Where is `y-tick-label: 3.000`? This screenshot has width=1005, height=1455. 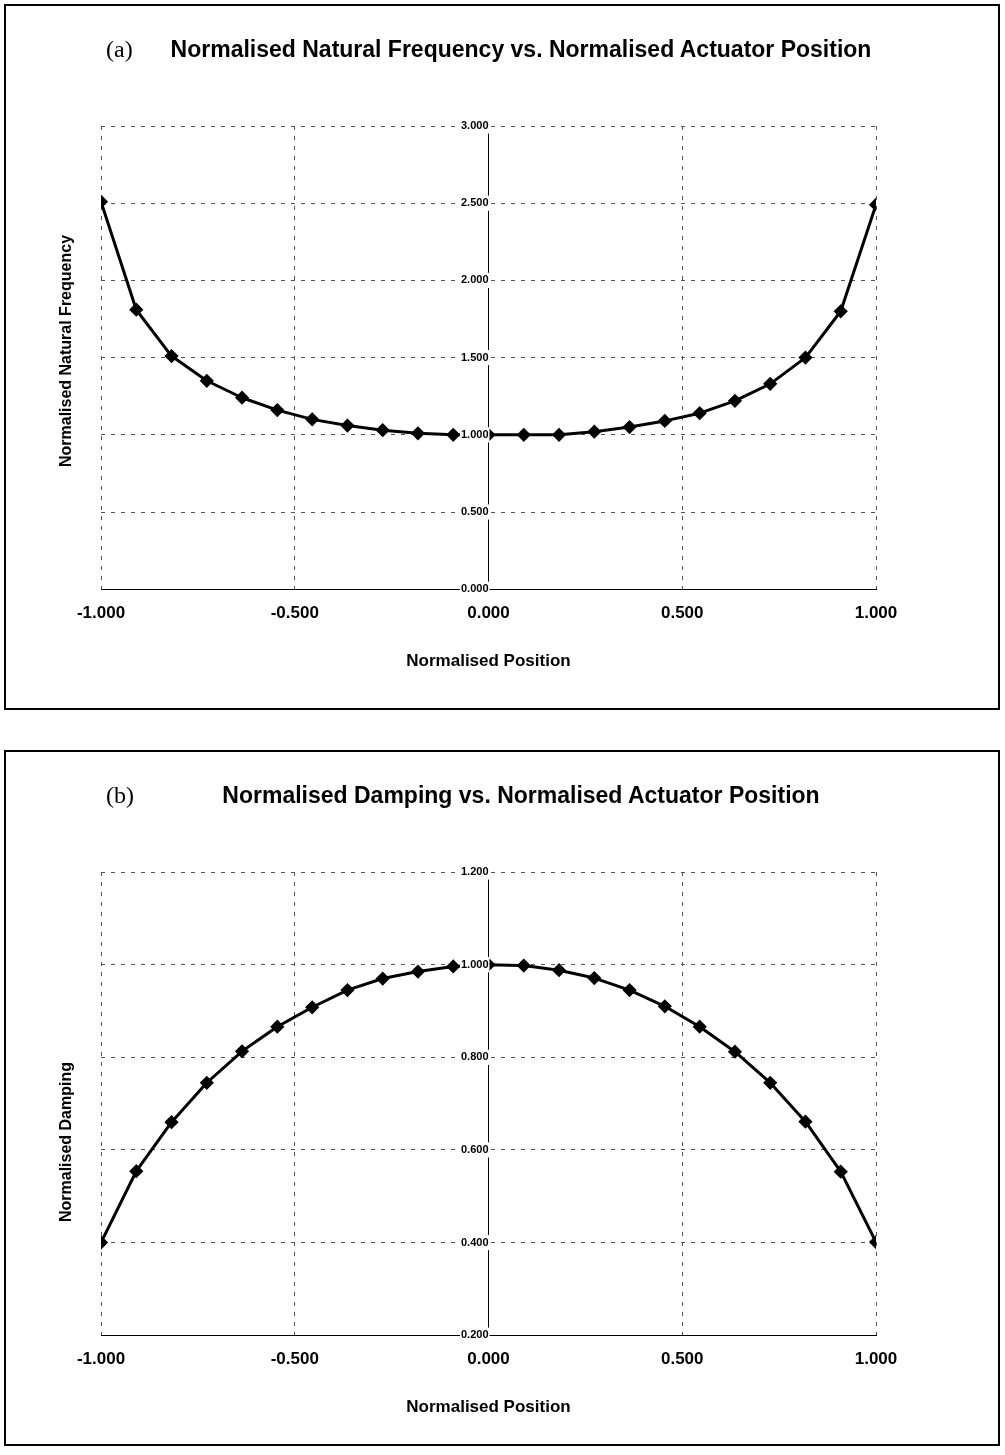
y-tick-label: 3.000 is located at coordinates (474, 125).